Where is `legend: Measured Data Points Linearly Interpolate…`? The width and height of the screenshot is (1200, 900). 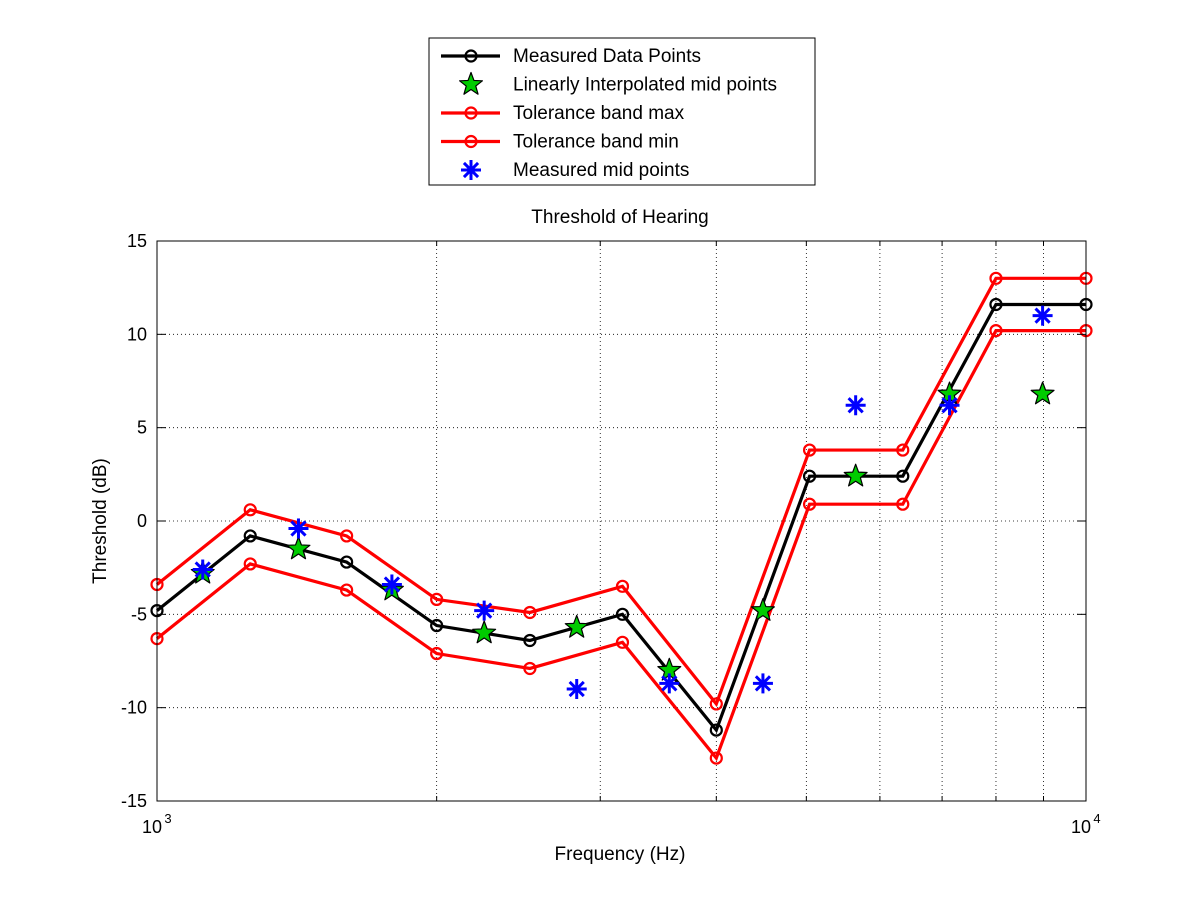
legend: Measured Data Points Linearly Interpolate… is located at coordinates (622, 111).